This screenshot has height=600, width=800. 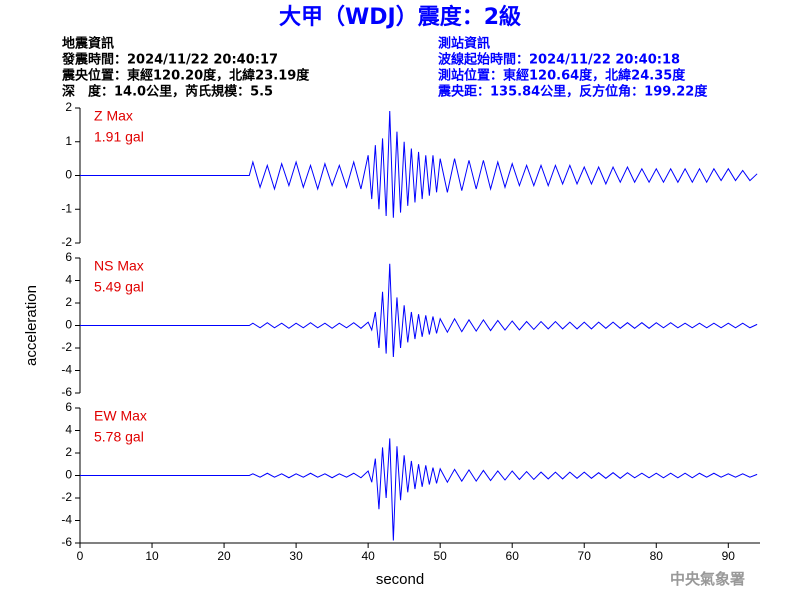 What do you see at coordinates (707, 579) in the screenshot?
I see `footer: 中央氣象署` at bounding box center [707, 579].